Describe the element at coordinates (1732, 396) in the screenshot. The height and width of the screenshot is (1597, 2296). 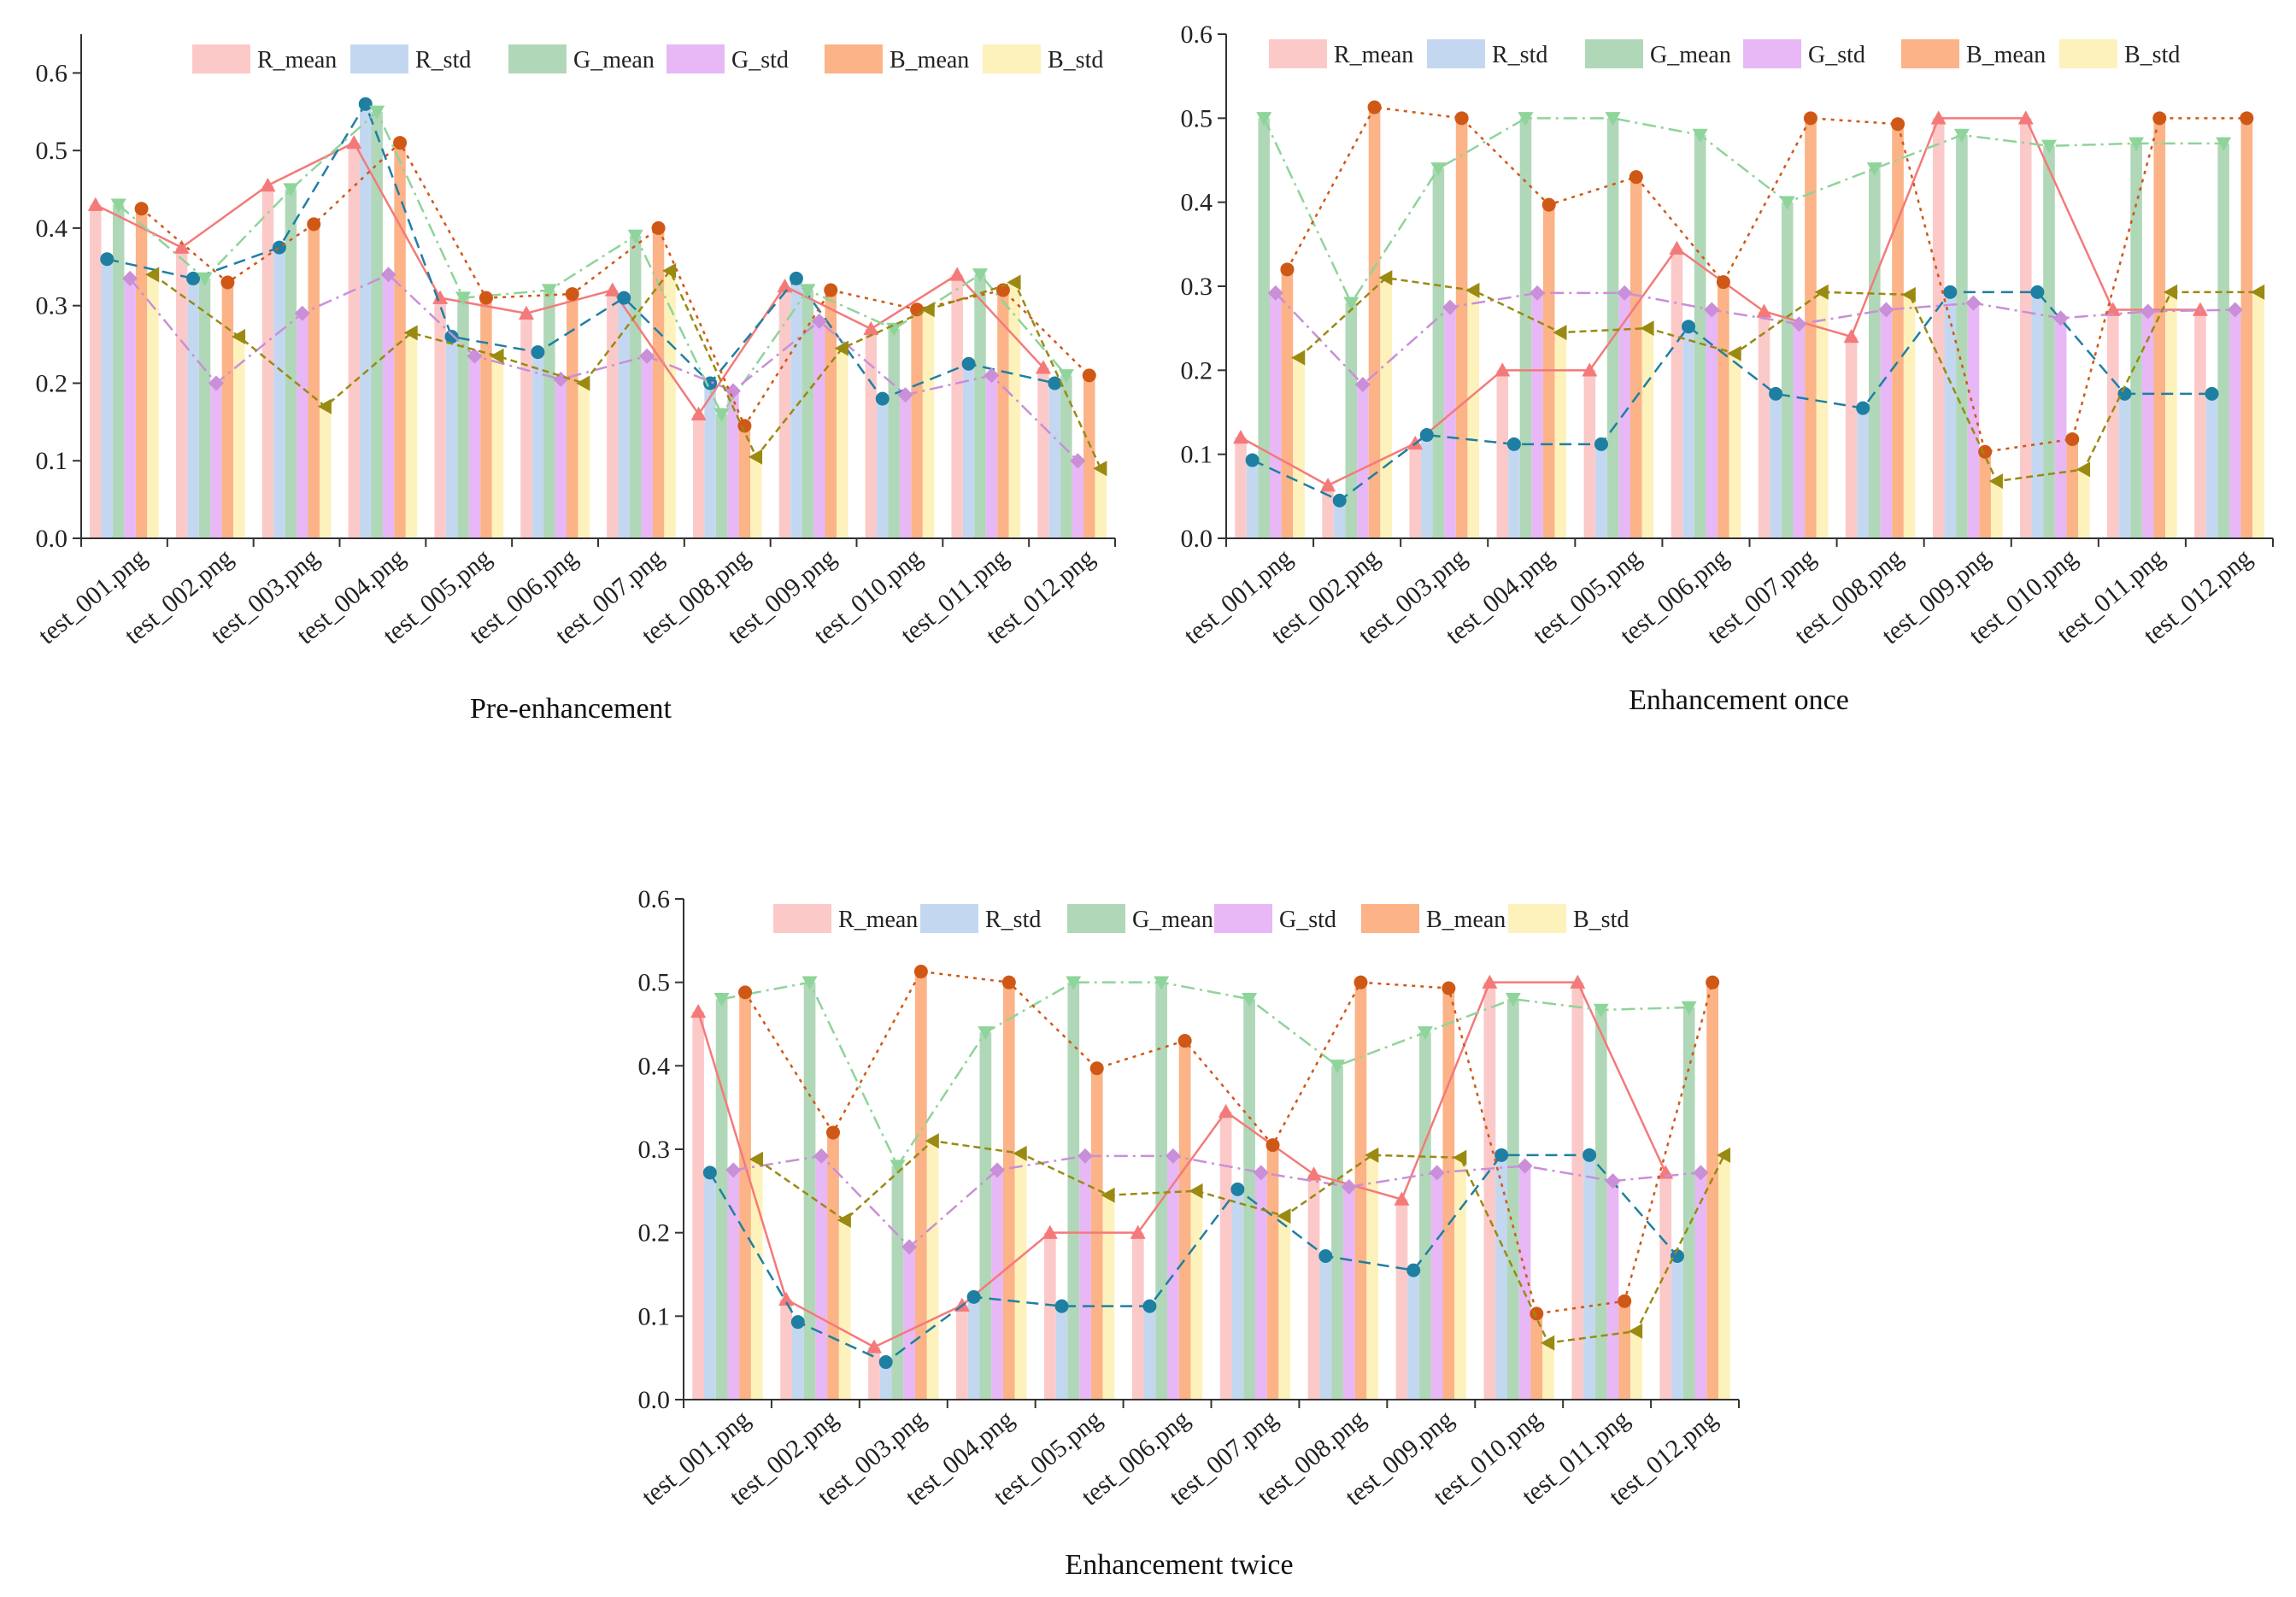
I see `line-R_std` at that location.